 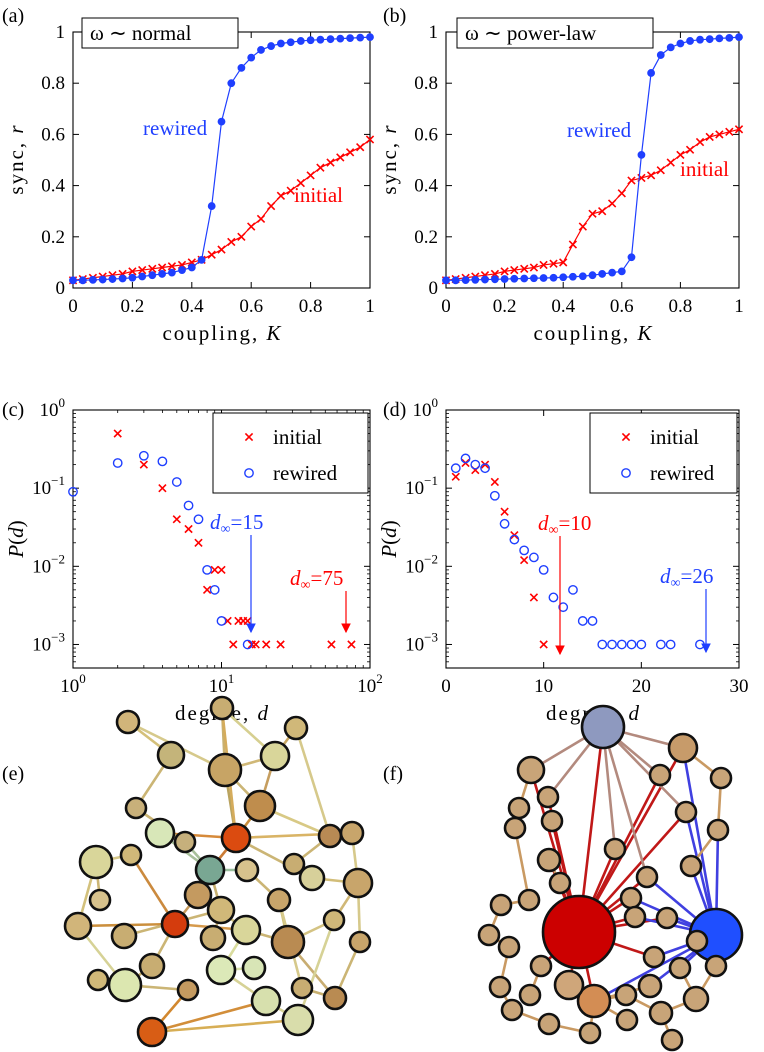 What do you see at coordinates (543, 523) in the screenshot?
I see `annotation-var: d` at bounding box center [543, 523].